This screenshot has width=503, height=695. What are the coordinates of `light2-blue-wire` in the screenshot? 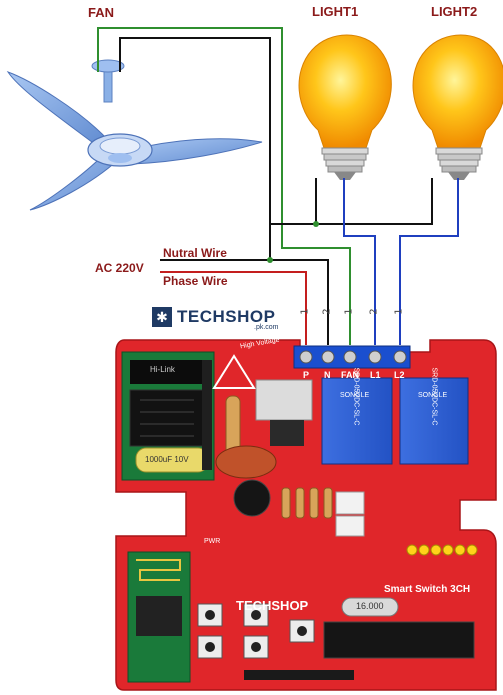 It's located at (429, 261).